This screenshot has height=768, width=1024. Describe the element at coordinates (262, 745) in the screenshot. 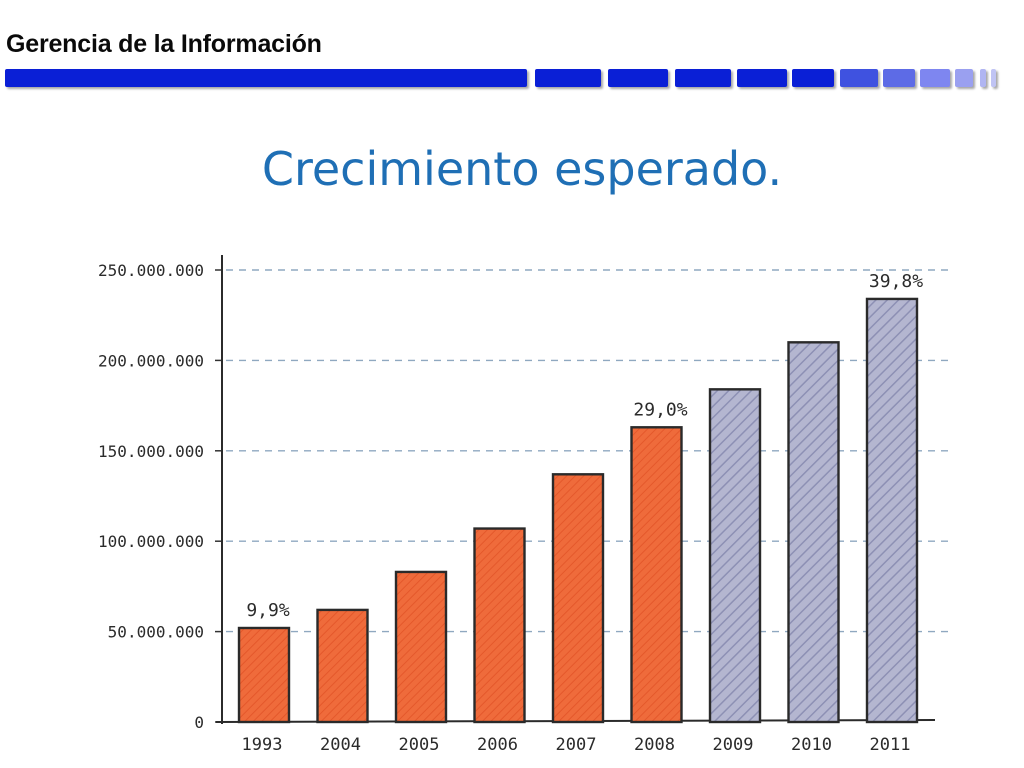

I see `x-tick-label: 1993` at that location.